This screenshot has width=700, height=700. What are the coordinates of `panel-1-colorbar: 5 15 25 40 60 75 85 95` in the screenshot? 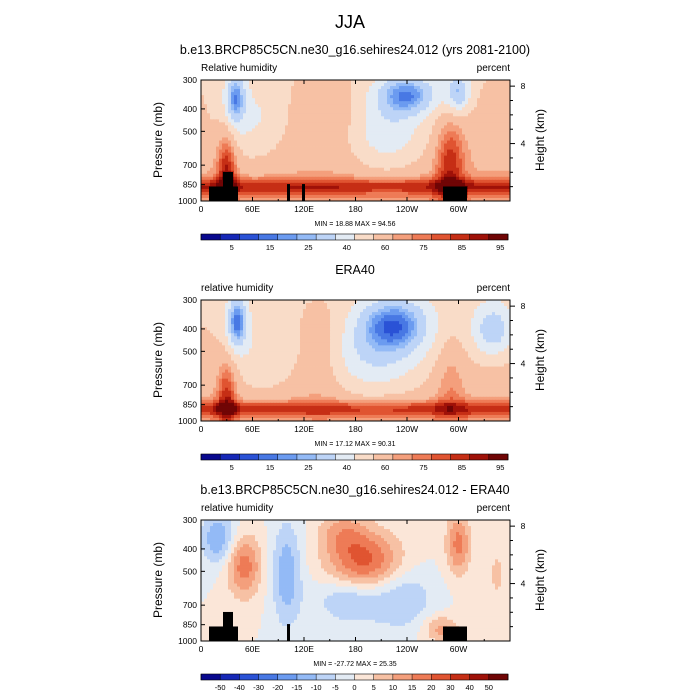 It's located at (354, 242).